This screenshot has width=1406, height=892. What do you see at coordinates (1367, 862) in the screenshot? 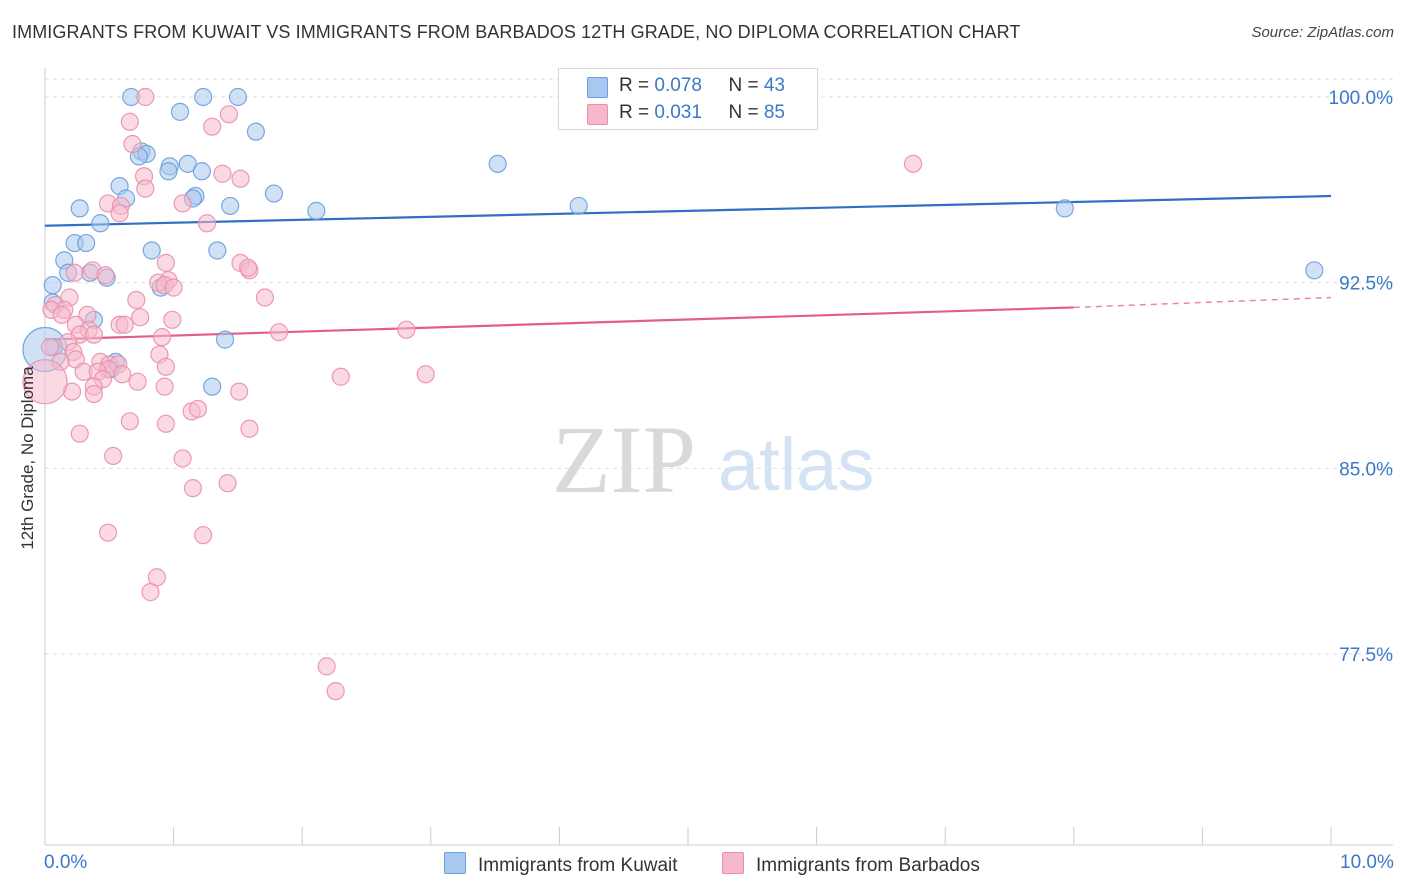
I see `x-tick-label-max: 10.0%` at bounding box center [1367, 862].